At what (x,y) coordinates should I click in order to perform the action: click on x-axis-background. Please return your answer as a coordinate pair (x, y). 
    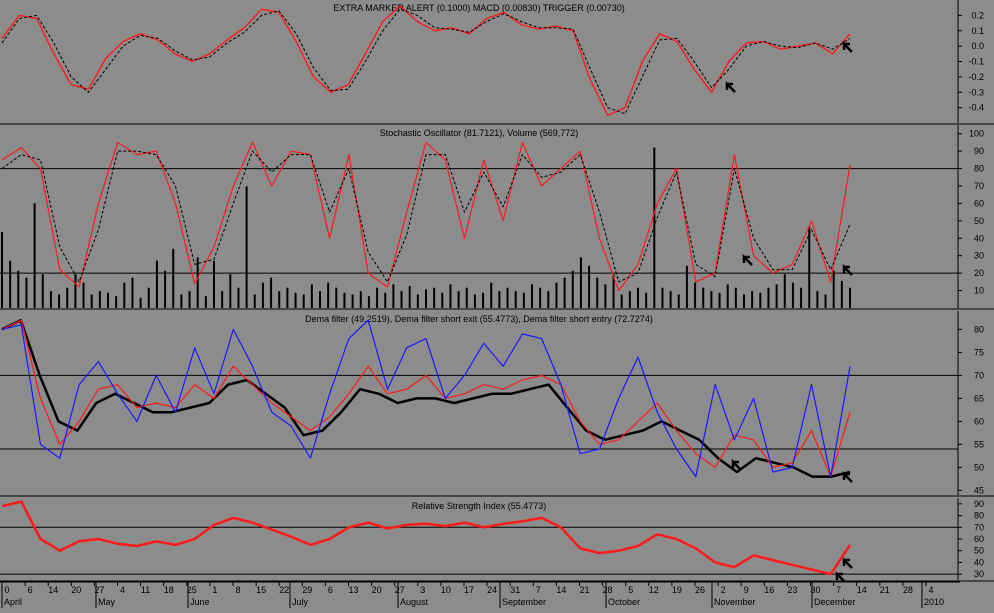
    Looking at the image, I should click on (497, 595).